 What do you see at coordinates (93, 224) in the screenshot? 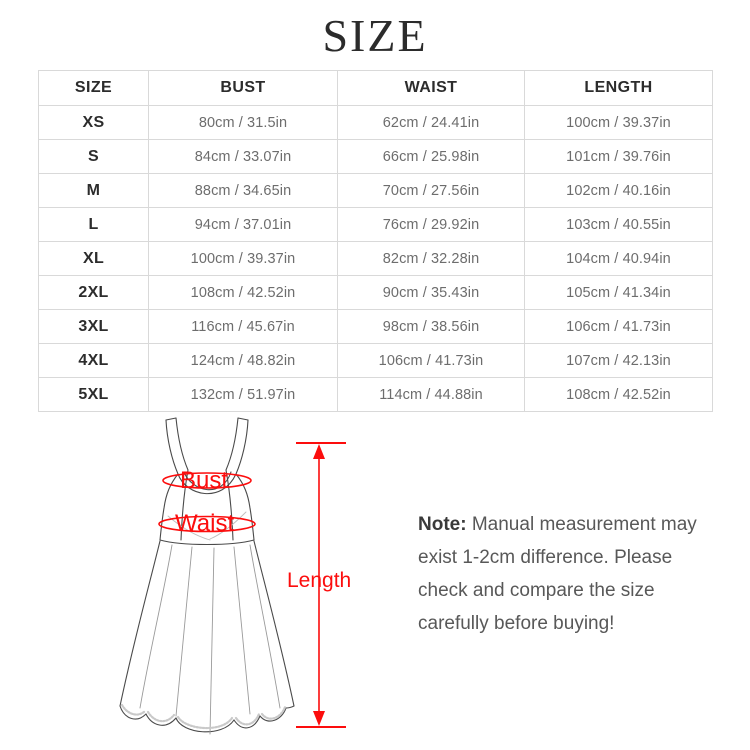
I see `cell-size: L` at bounding box center [93, 224].